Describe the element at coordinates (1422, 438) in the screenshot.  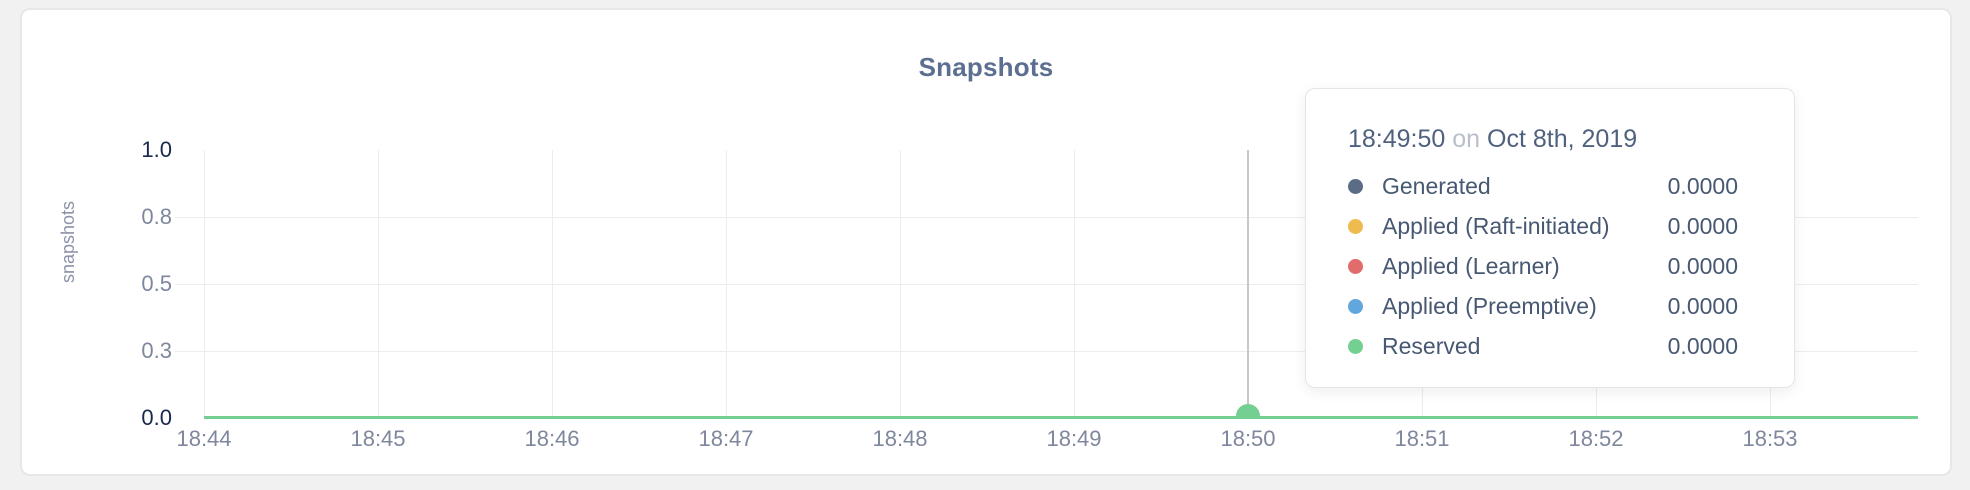
I see `x-tick-label: 18:51` at that location.